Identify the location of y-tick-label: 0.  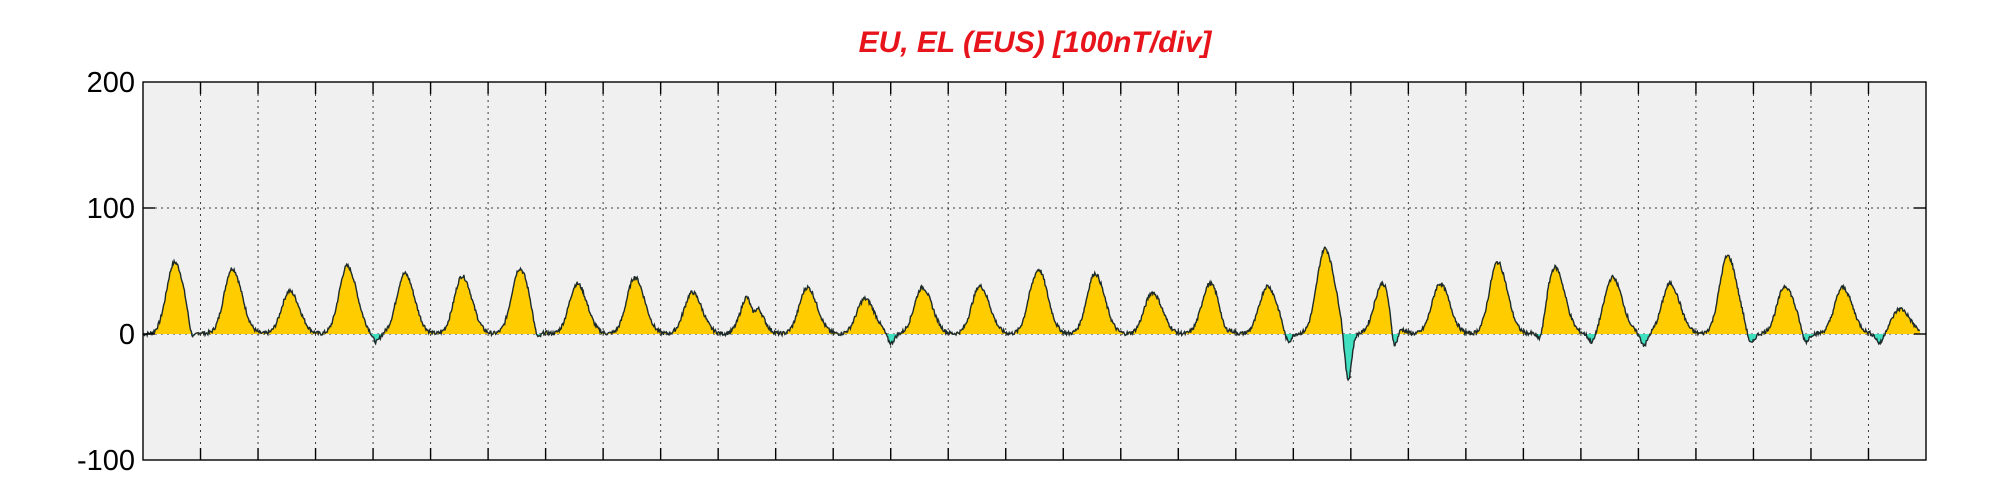
(127, 335).